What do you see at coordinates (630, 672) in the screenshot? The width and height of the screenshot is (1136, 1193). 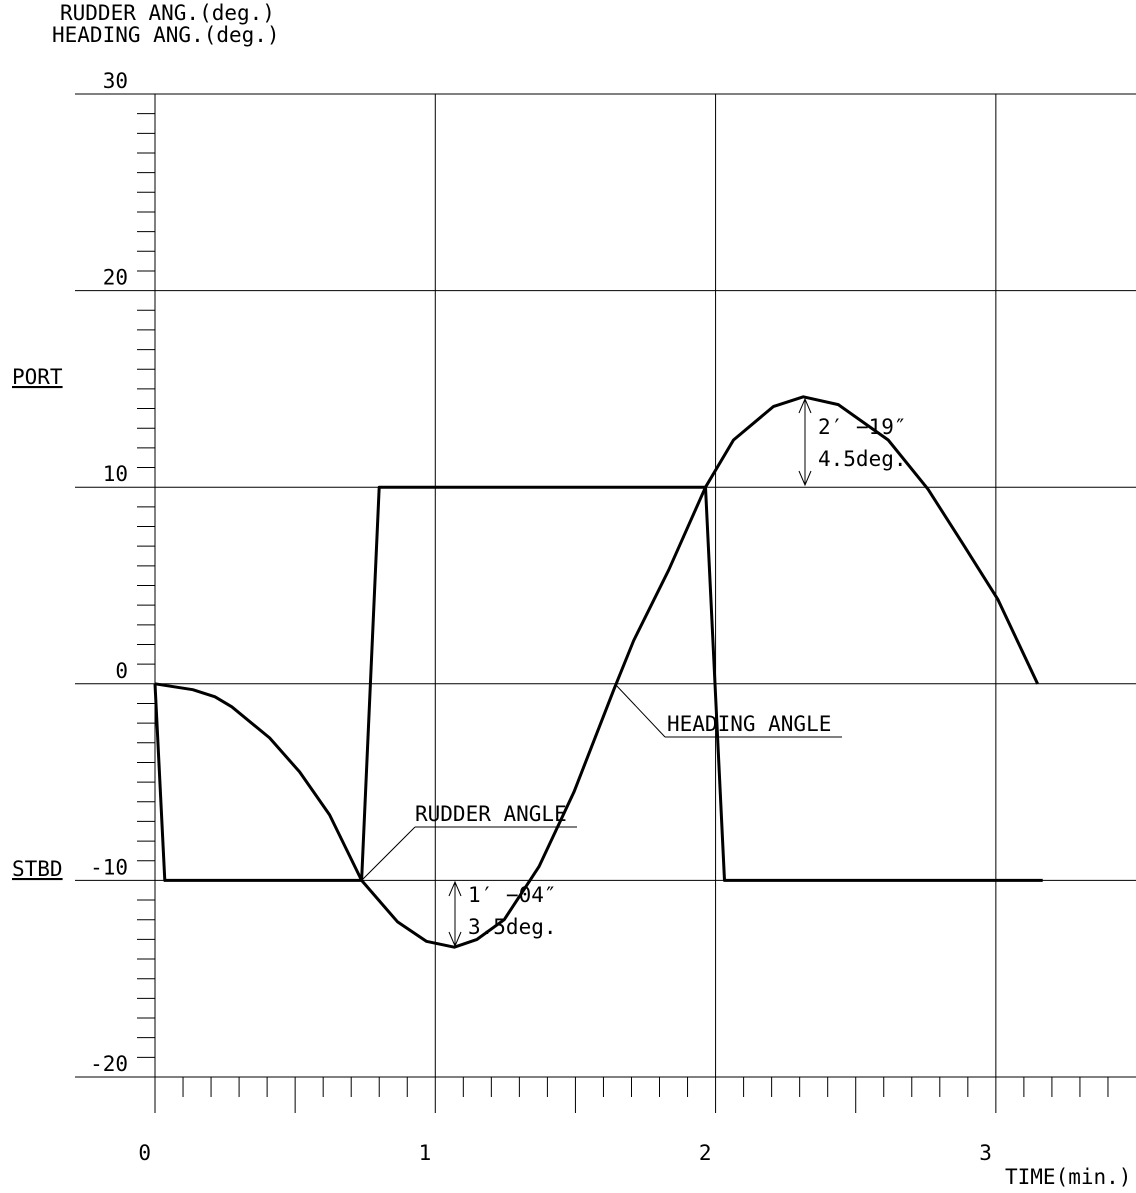 I see `dimension-arrow` at bounding box center [630, 672].